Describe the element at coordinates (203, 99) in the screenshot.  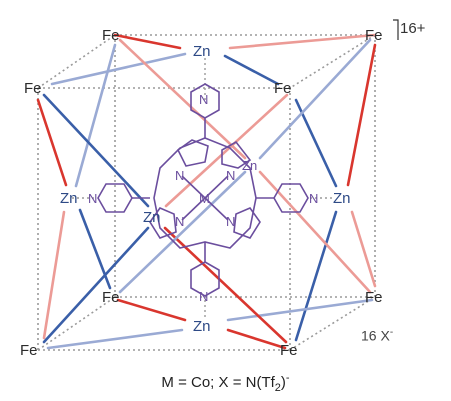
I see `n-top-pyridine: N` at that location.